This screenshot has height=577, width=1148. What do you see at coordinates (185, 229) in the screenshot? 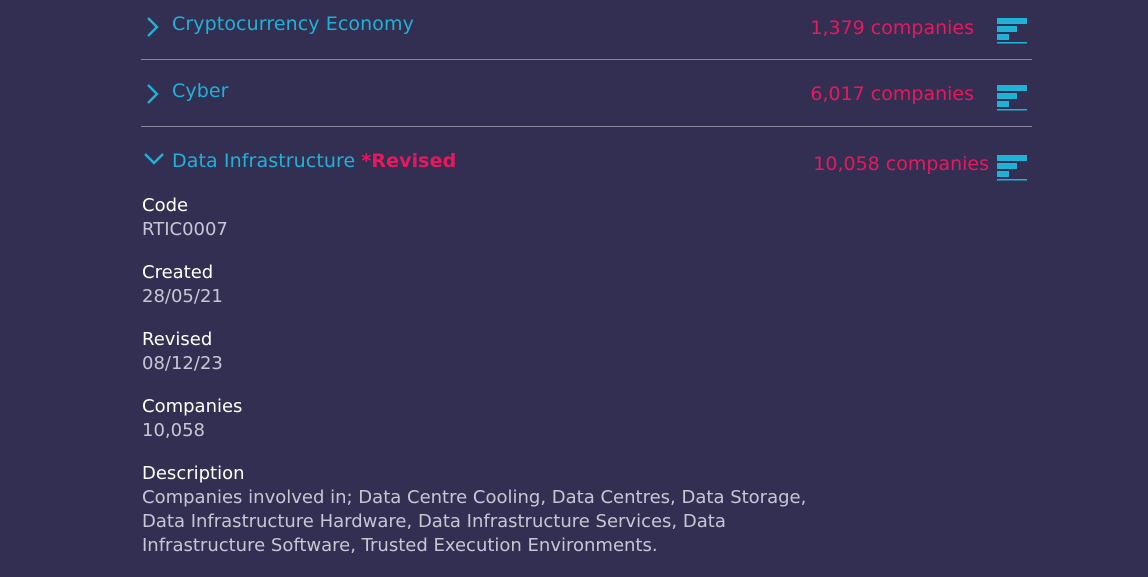
I see `code-value: RTIC0007` at bounding box center [185, 229].